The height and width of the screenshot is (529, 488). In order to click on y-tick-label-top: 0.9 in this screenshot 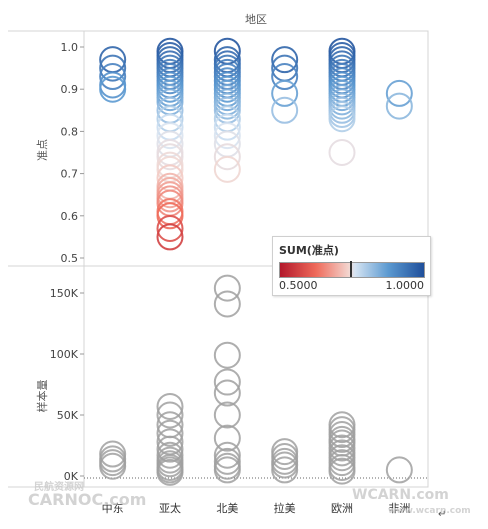, I will do `click(70, 89)`.